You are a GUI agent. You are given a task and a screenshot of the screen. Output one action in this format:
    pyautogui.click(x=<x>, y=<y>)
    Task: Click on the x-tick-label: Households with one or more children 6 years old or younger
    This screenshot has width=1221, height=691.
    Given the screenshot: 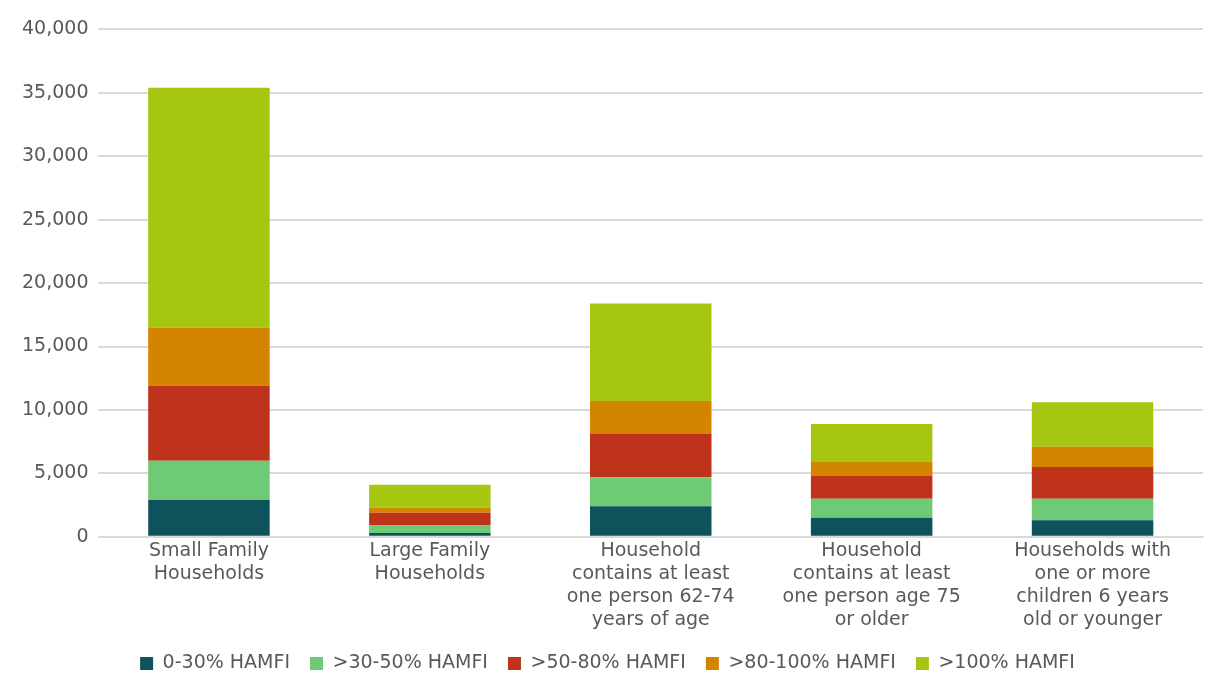 What is the action you would take?
    pyautogui.click(x=1092, y=583)
    